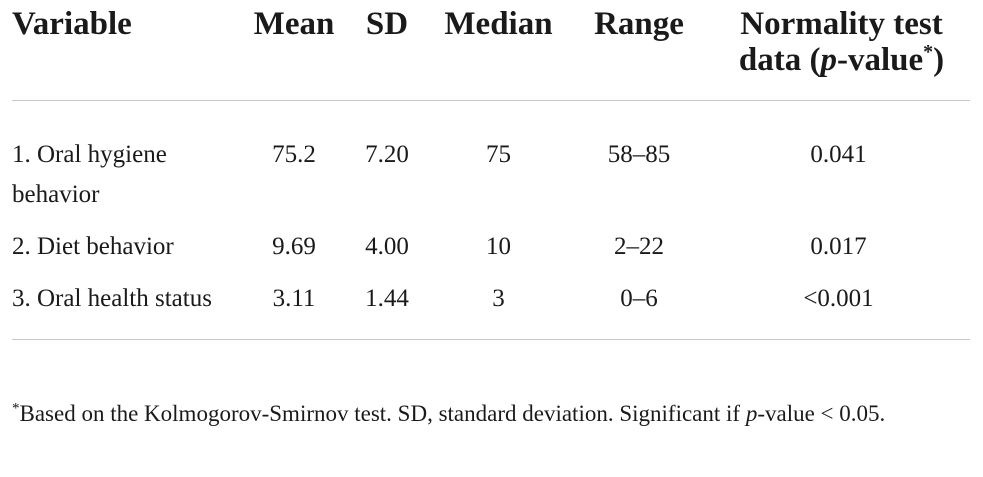  What do you see at coordinates (751, 413) in the screenshot?
I see `footnote-p-italic: p` at bounding box center [751, 413].